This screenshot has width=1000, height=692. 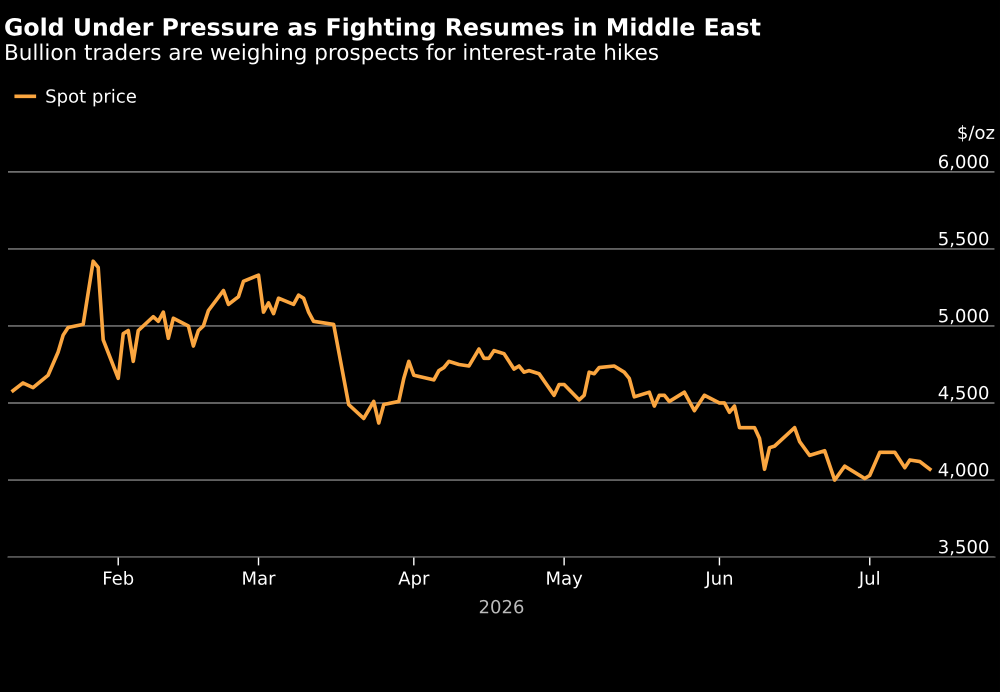 I want to click on y-tick-label: 6,000, so click(x=963, y=162).